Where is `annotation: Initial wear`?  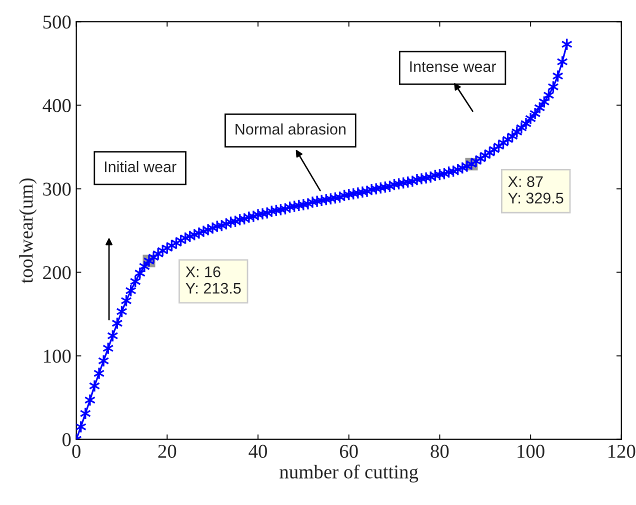 annotation: Initial wear is located at coordinates (140, 166).